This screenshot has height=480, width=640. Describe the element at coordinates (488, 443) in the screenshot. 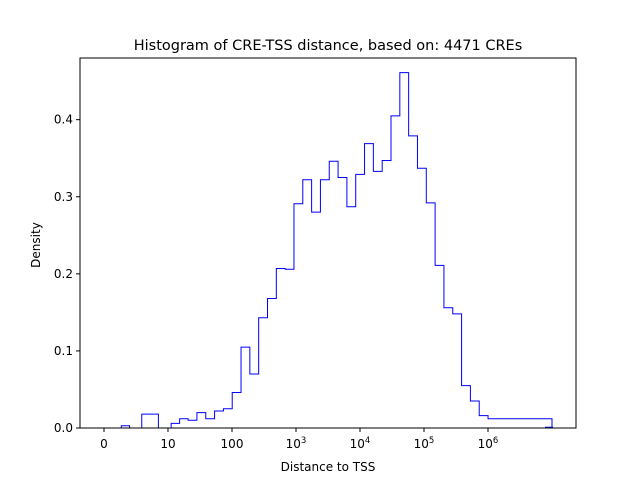

I see `x-tick-label: 10⁶` at that location.